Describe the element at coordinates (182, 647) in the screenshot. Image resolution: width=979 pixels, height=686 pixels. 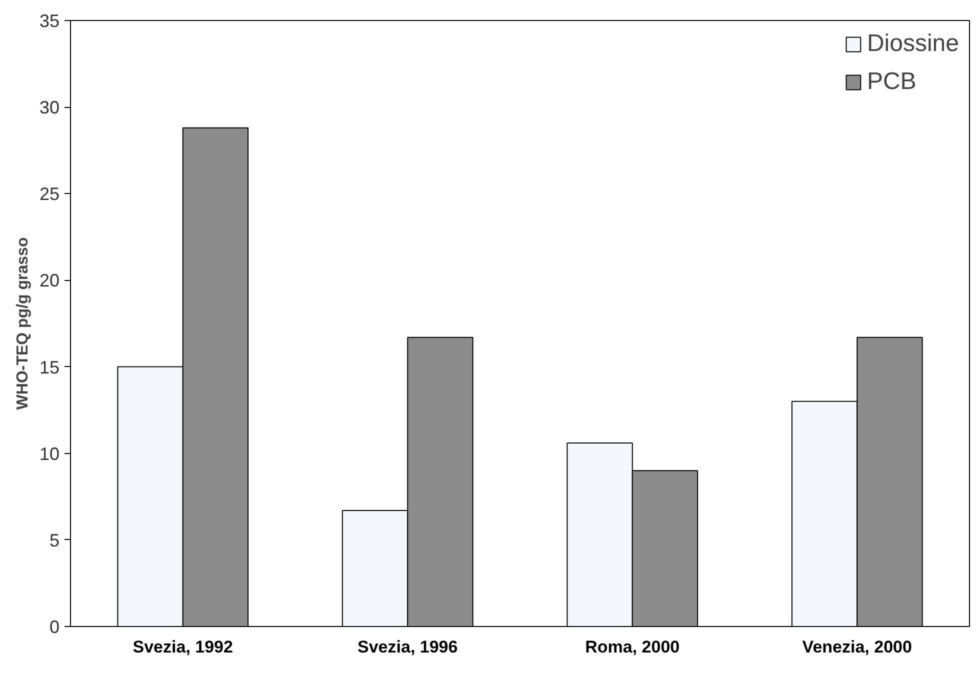
I see `x-tick-label: Svezia, 1992` at that location.